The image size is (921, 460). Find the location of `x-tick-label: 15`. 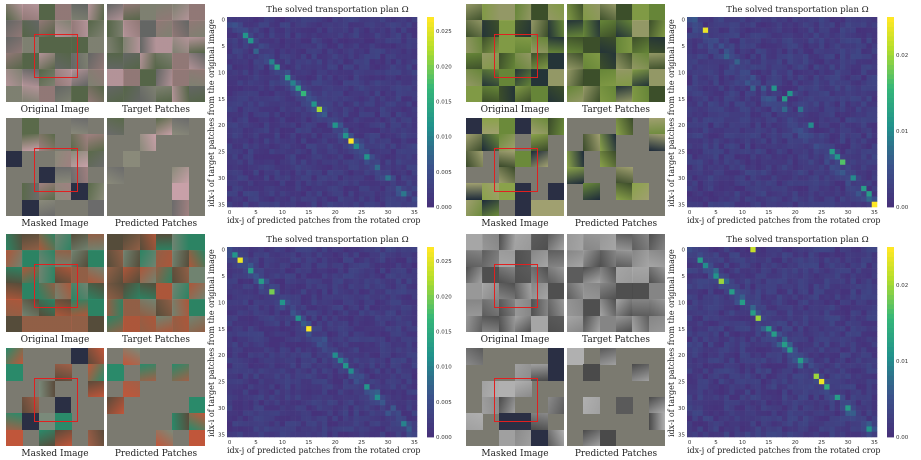

x-tick-label: 15 is located at coordinates (308, 443).